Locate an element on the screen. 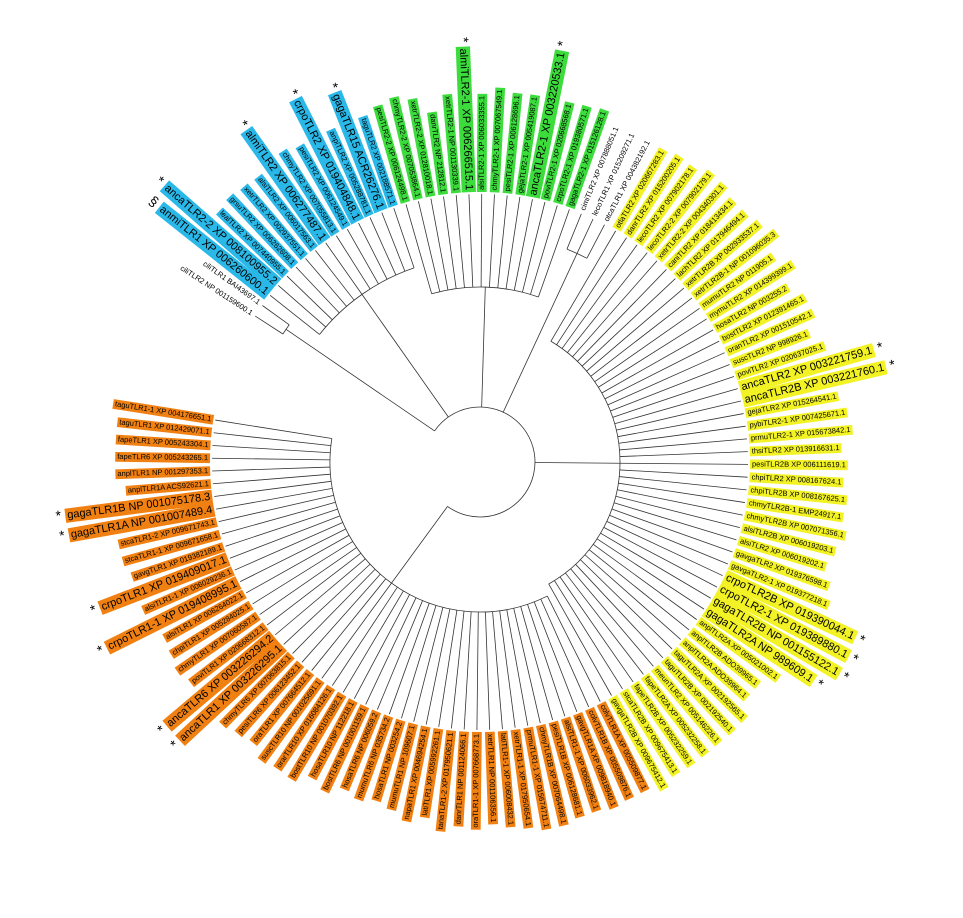  leaf: chmyTLR2-1 XP 007067549.1 is located at coordinates (498, 140).